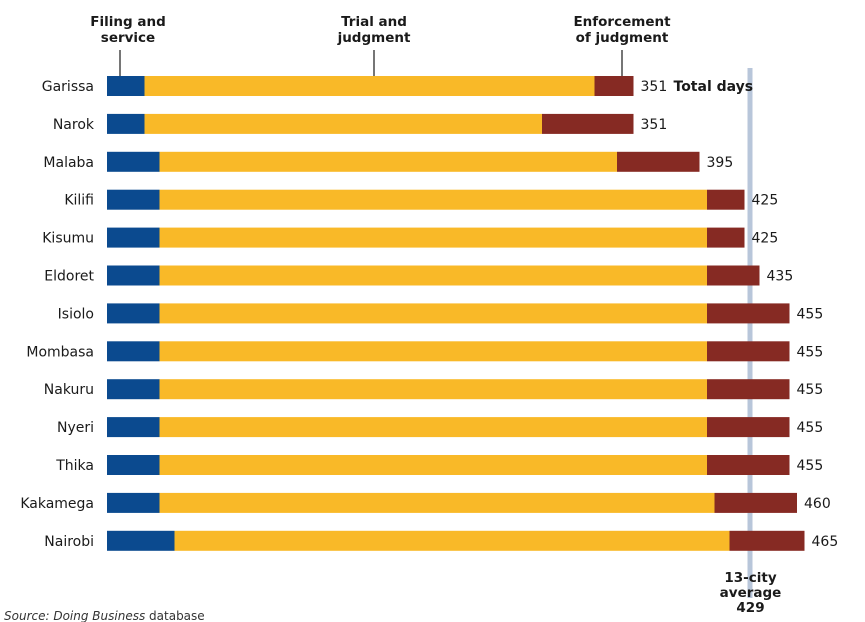 The width and height of the screenshot is (865, 622). What do you see at coordinates (750, 608) in the screenshot?
I see `average-label-line: 429` at bounding box center [750, 608].